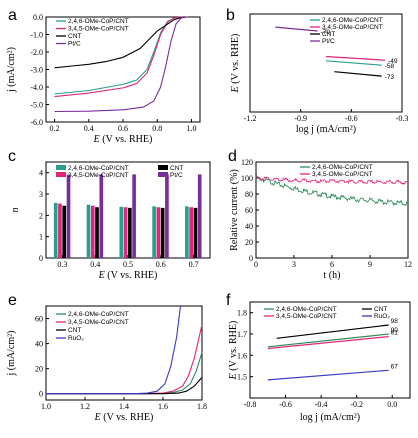 The height and width of the screenshot is (438, 418). What do you see at coordinates (230, 15) in the screenshot?
I see `panel-label-b: b` at bounding box center [230, 15].